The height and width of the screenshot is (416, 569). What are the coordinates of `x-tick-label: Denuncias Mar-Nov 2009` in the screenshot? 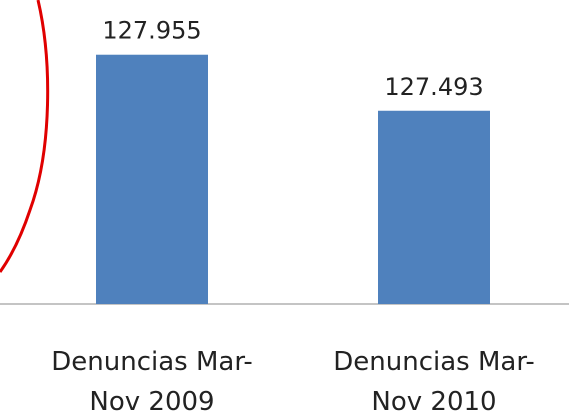 It's located at (152, 381).